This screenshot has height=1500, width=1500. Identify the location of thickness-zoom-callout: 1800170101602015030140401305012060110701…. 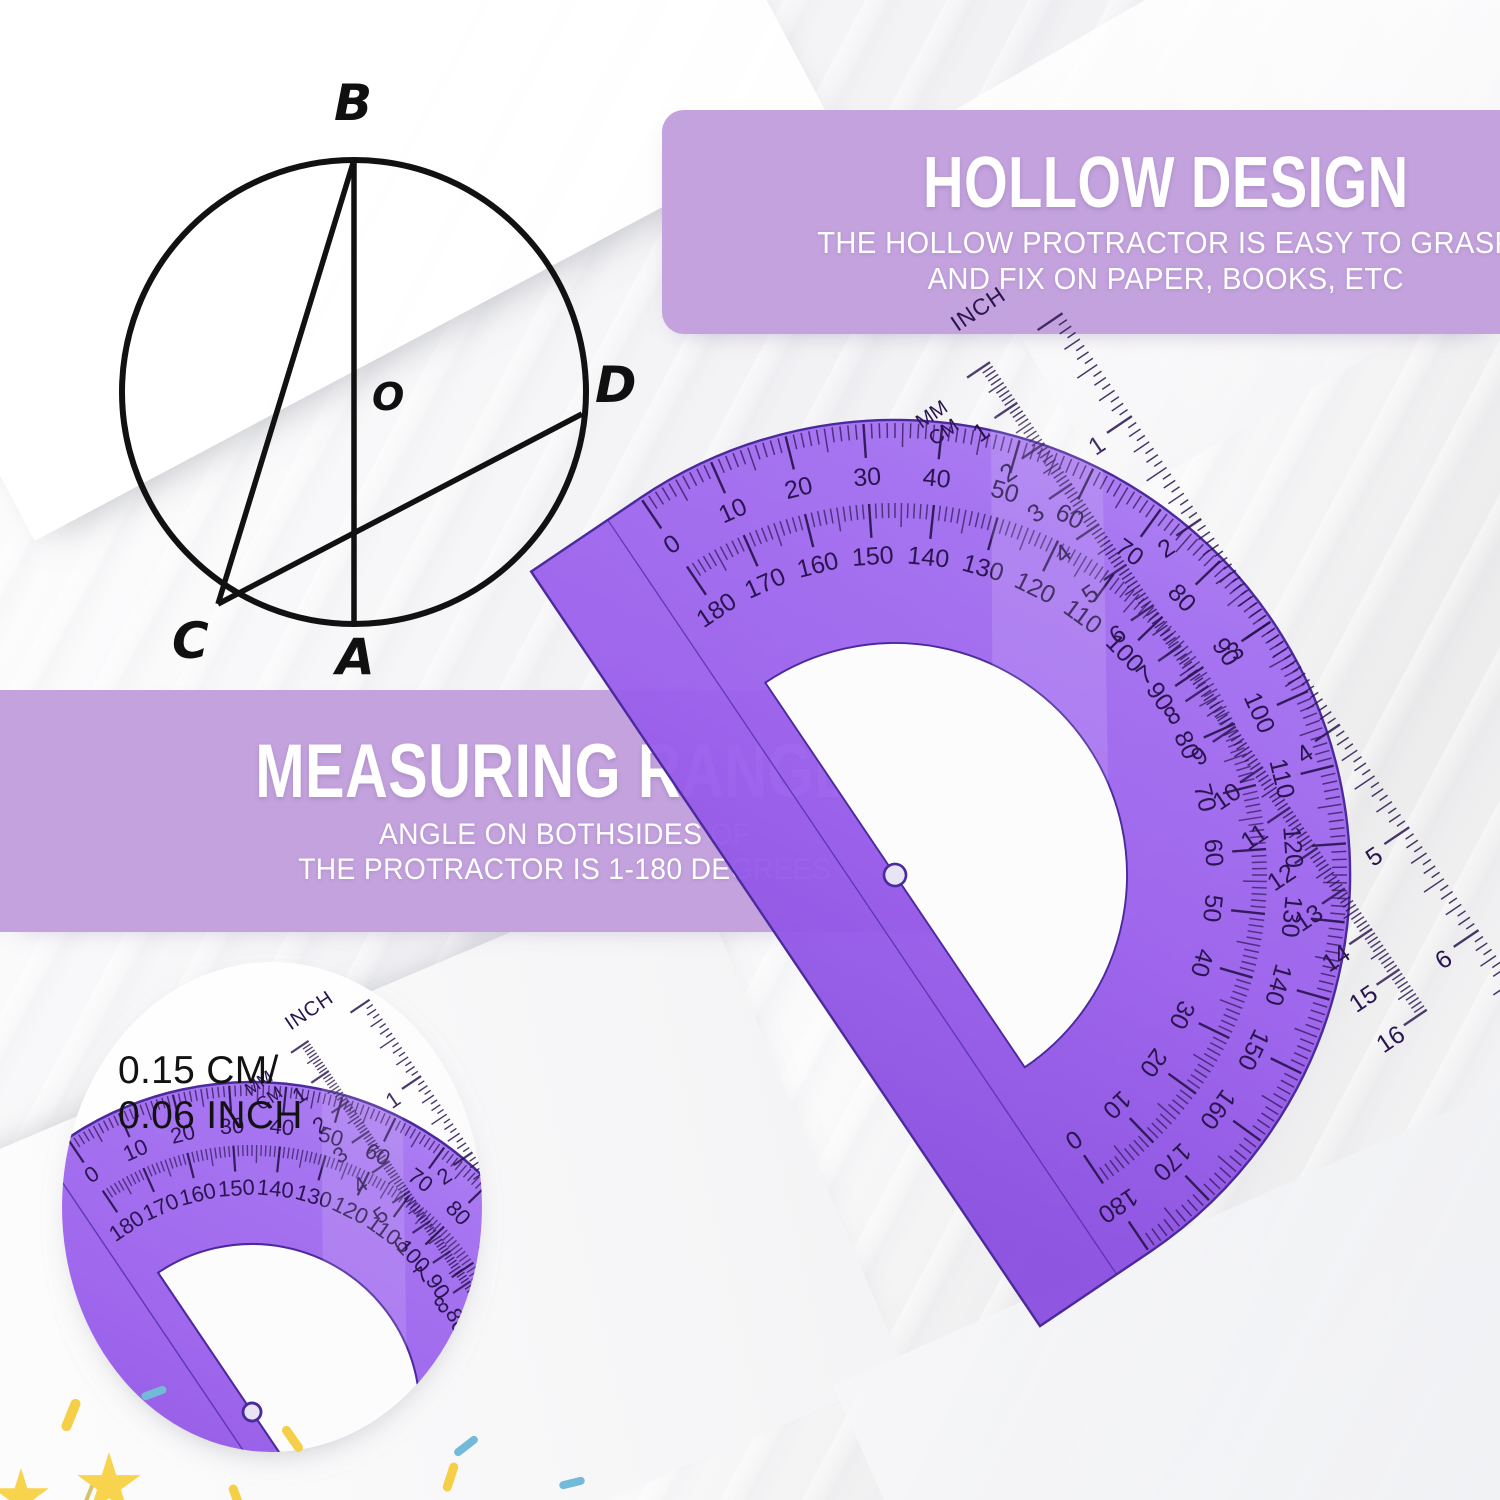
(272, 1207).